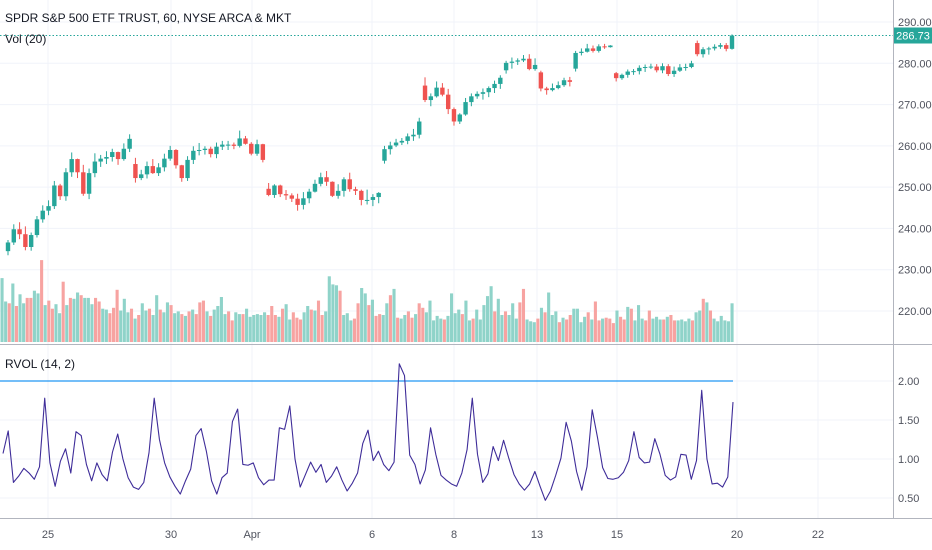 This screenshot has width=932, height=550. I want to click on rvol-legend: RVOL (14, 2), so click(40, 364).